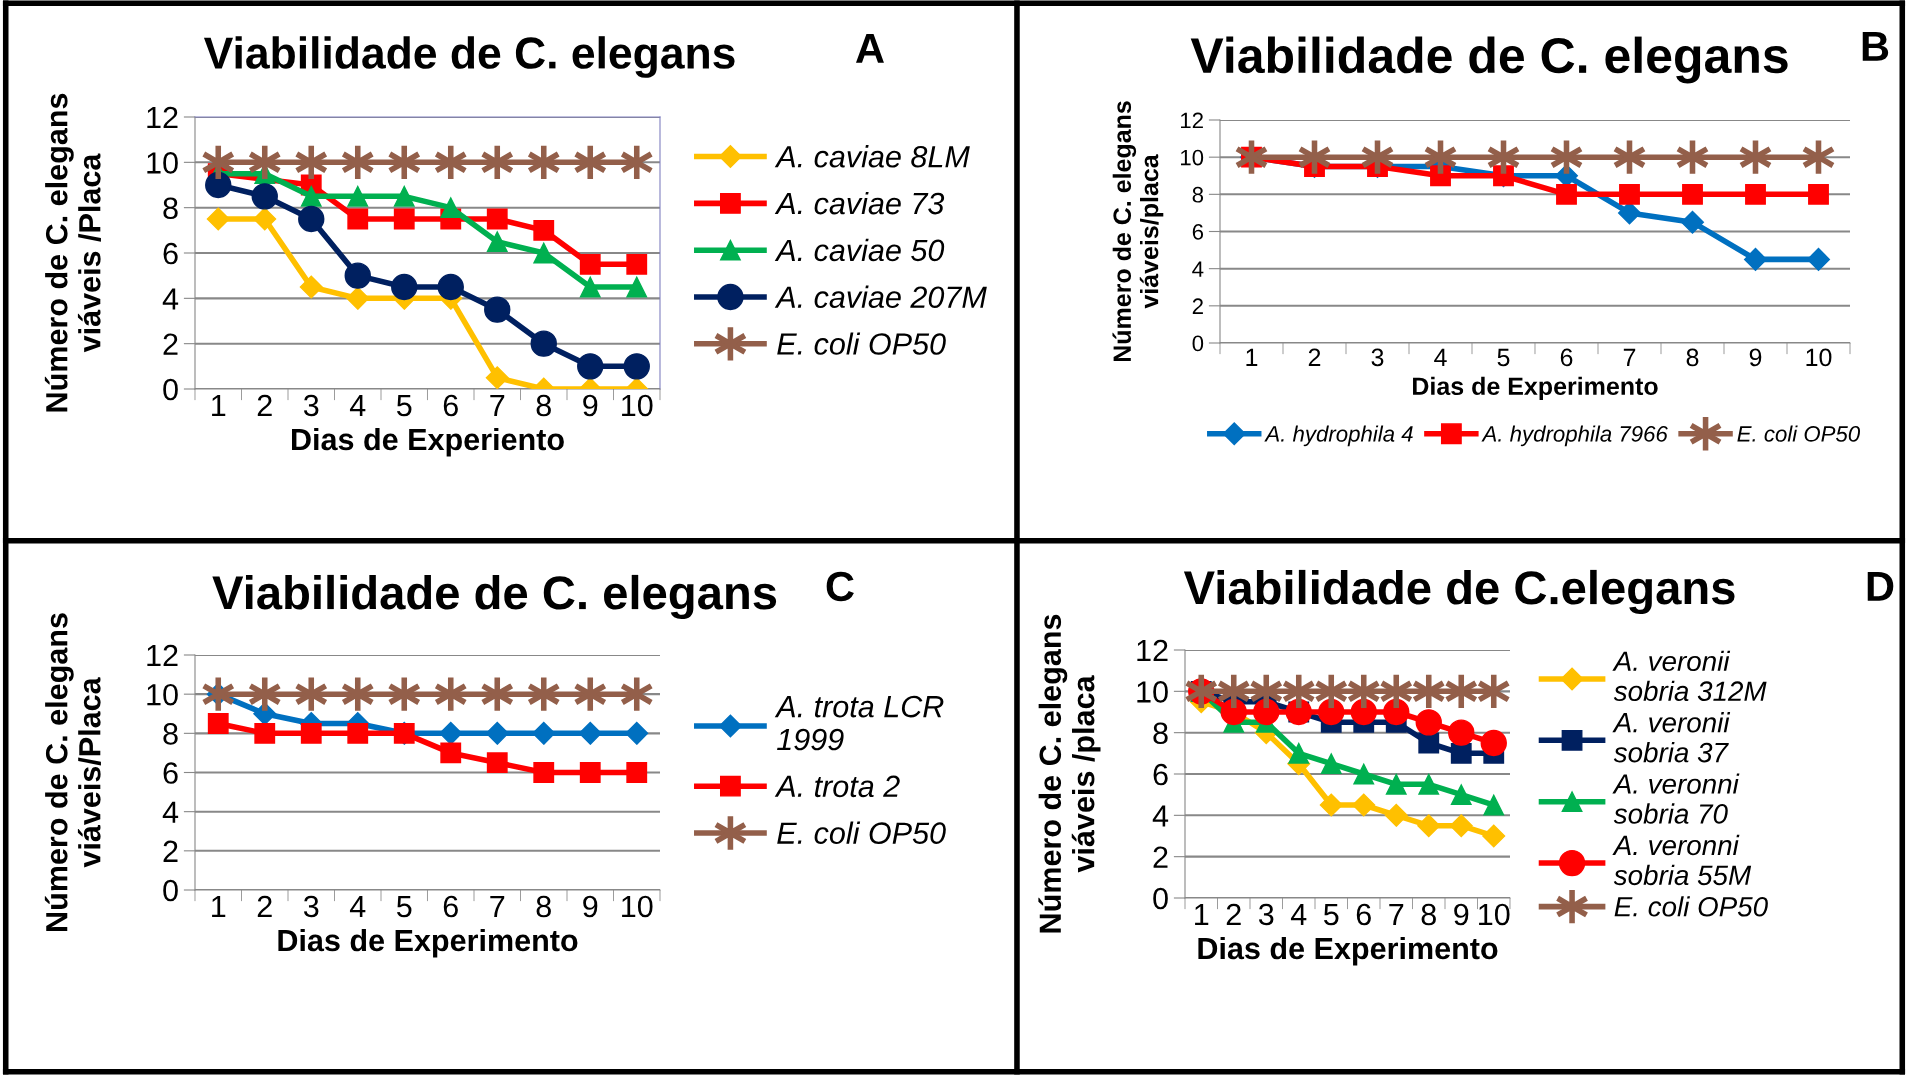 Image resolution: width=1908 pixels, height=1075 pixels. What do you see at coordinates (1198, 269) in the screenshot?
I see `y-tick-label: 4` at bounding box center [1198, 269].